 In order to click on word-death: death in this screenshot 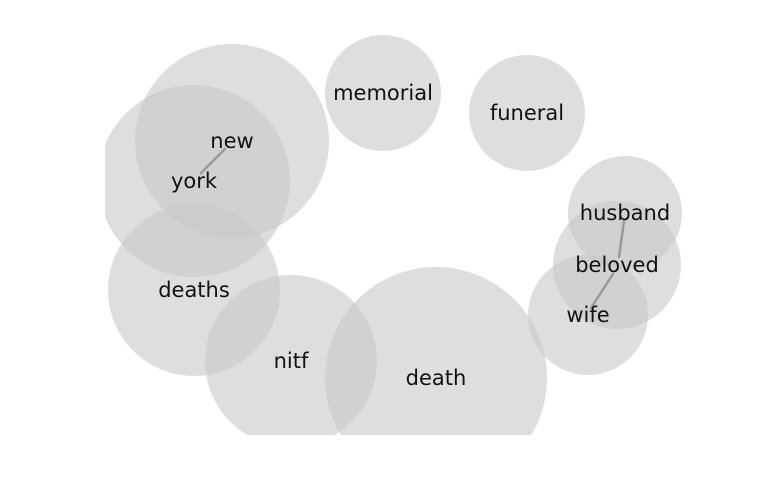, I will do `click(436, 378)`.